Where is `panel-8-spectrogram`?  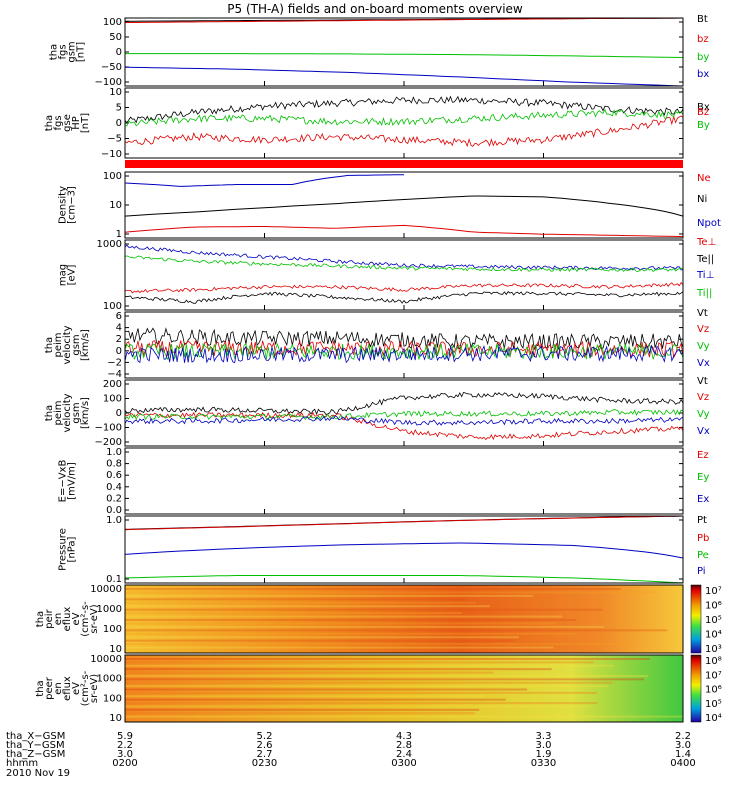
panel-8-spectrogram is located at coordinates (404, 619).